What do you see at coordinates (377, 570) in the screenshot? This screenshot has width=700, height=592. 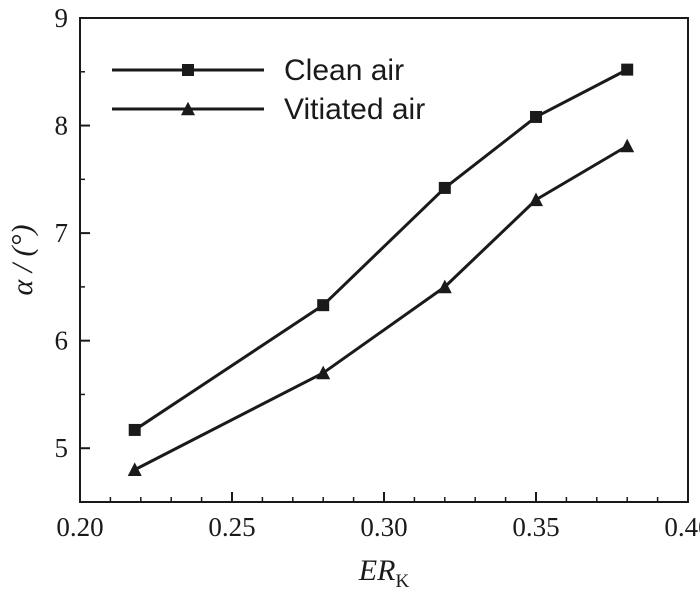 I see `x-axis-label-main: ER` at bounding box center [377, 570].